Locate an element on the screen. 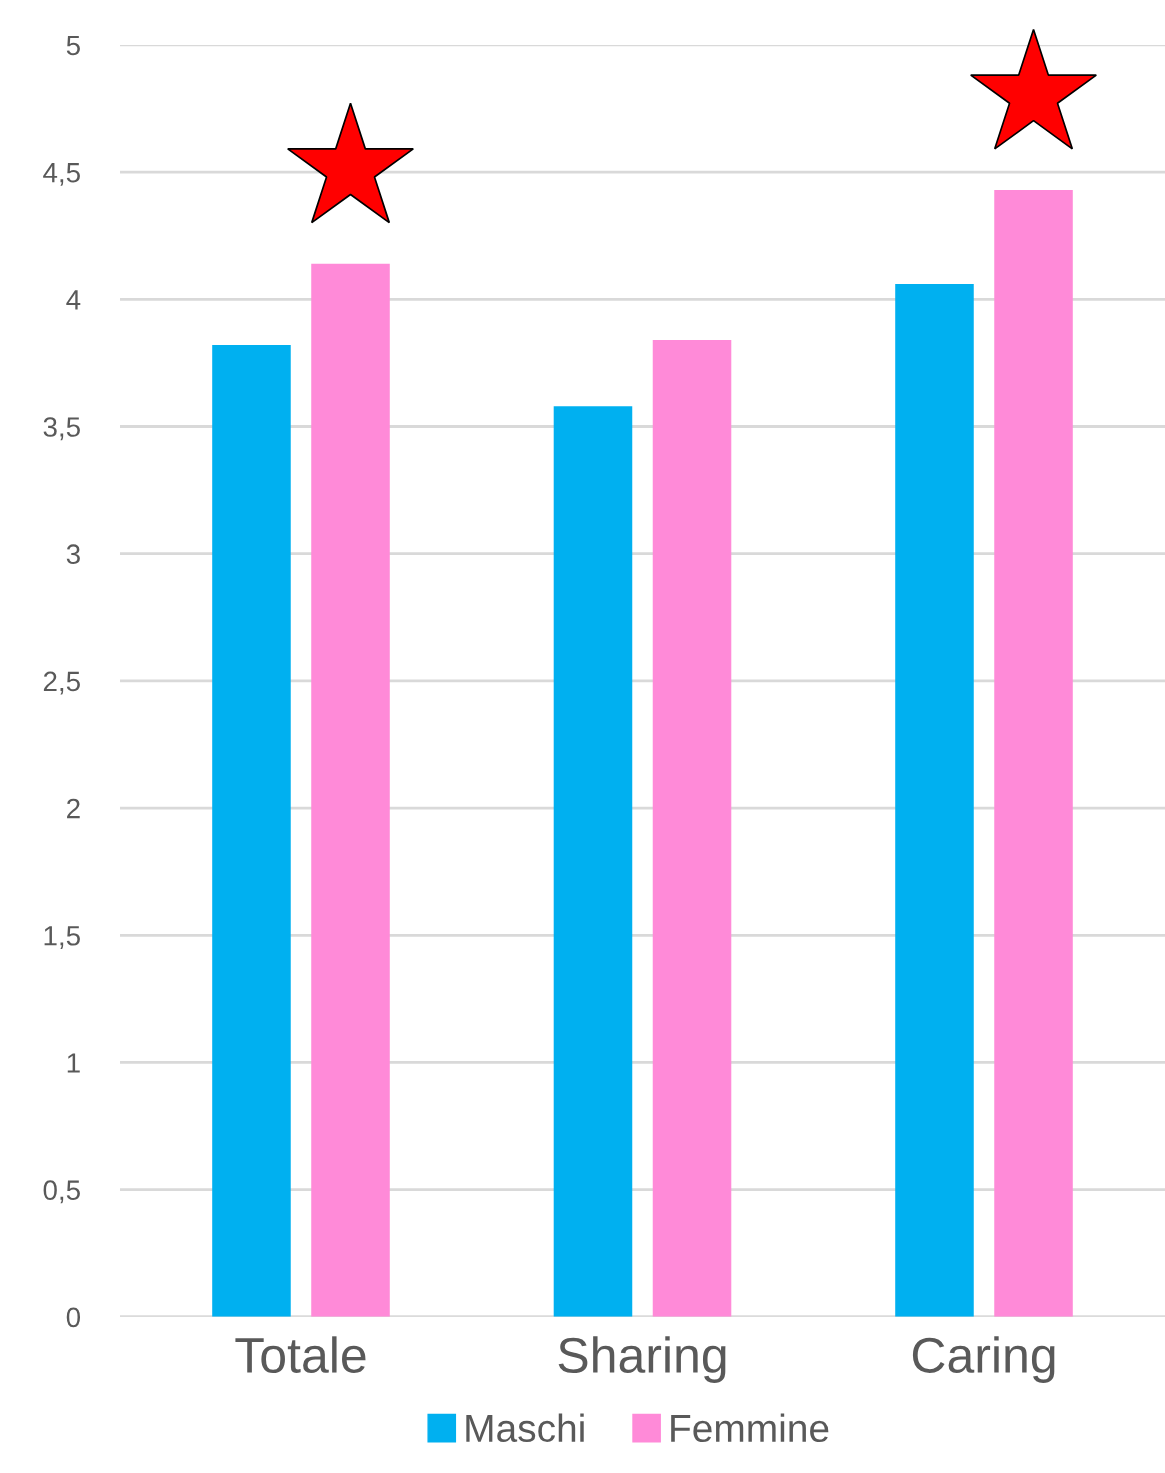 The image size is (1165, 1473). x-tick-label: Totale is located at coordinates (300, 1355).